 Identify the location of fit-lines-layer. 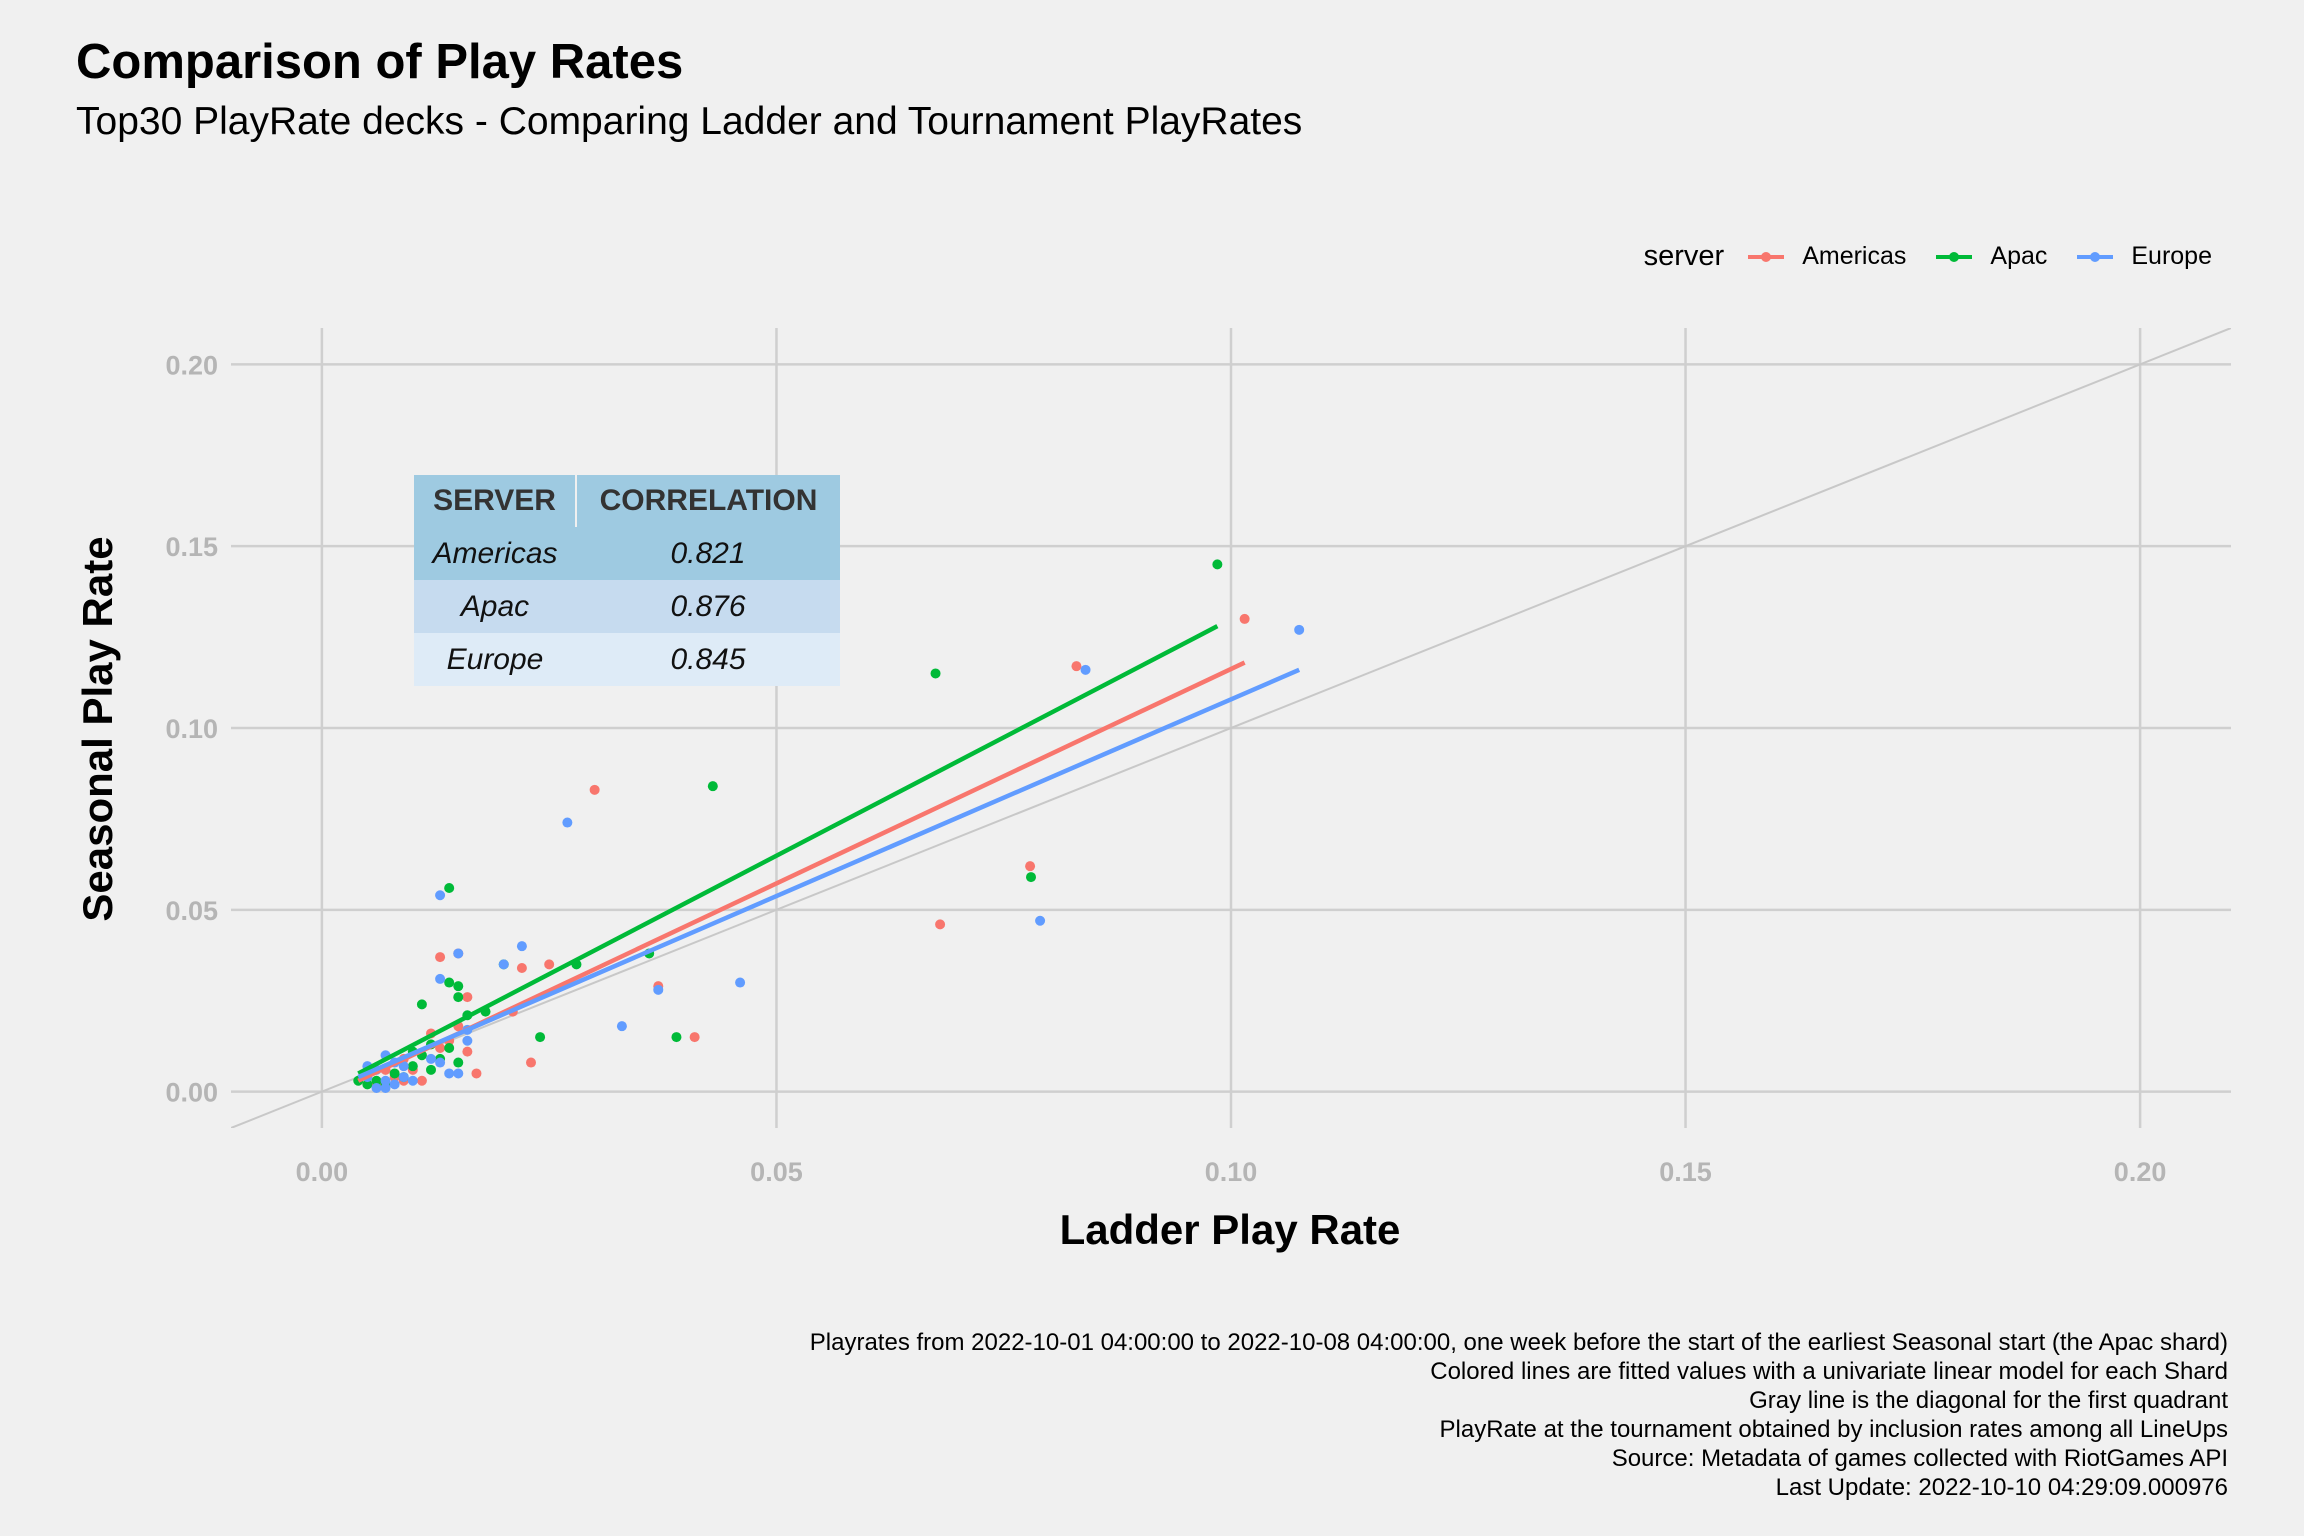
(829, 853).